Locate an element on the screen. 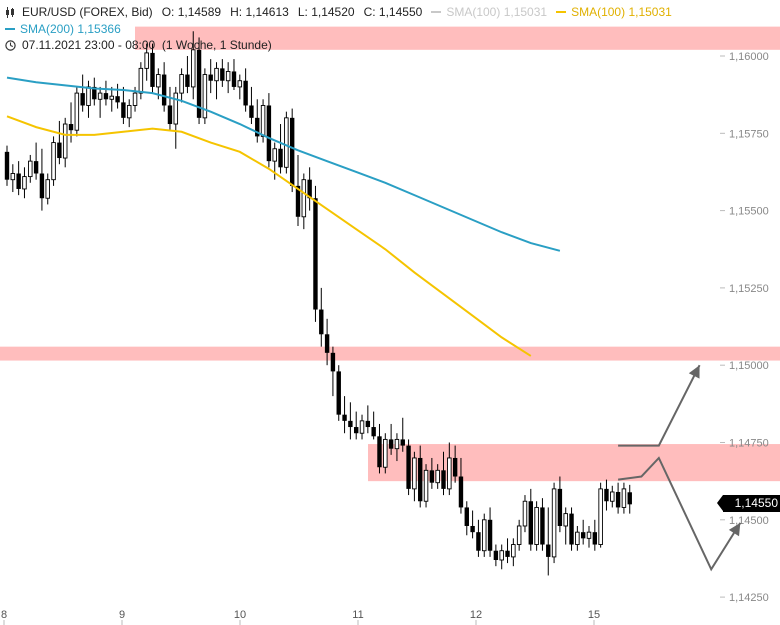 The image size is (780, 625). high-label: H: is located at coordinates (236, 12).